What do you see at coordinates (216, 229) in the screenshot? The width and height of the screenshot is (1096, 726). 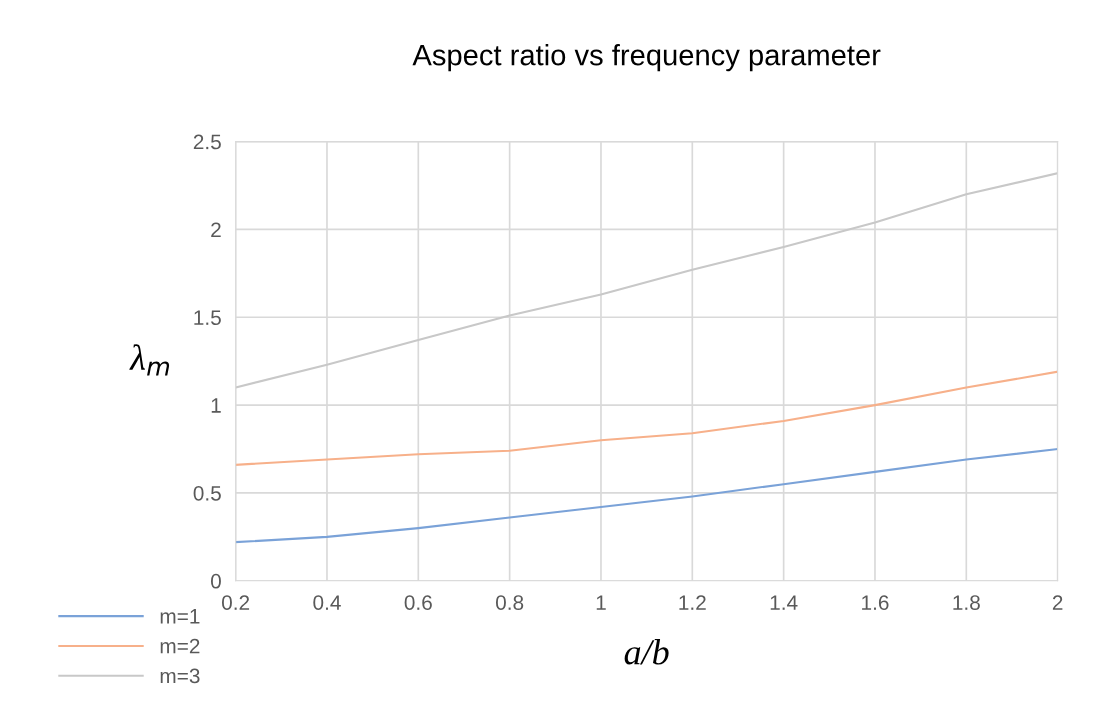 I see `y-tick-label: 2` at bounding box center [216, 229].